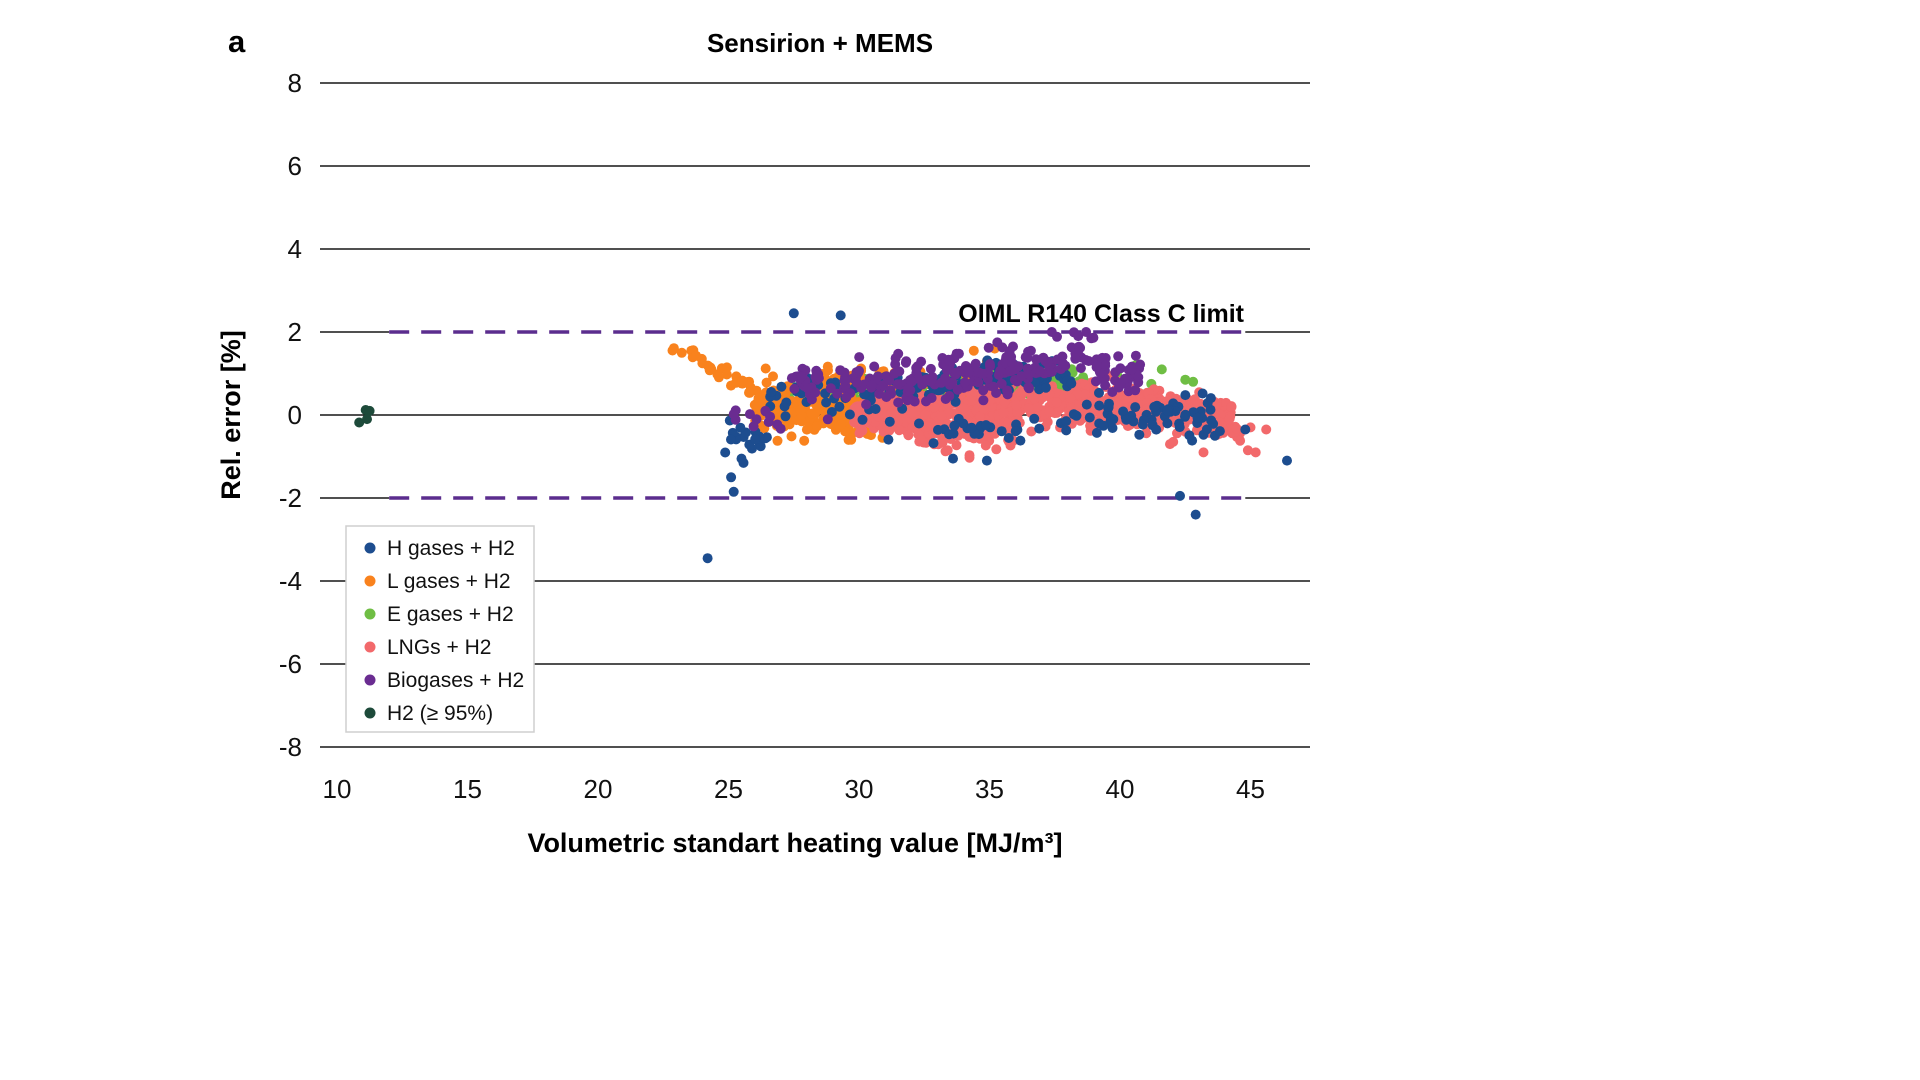  Describe the element at coordinates (295, 166) in the screenshot. I see `y-tick-label: 6` at that location.